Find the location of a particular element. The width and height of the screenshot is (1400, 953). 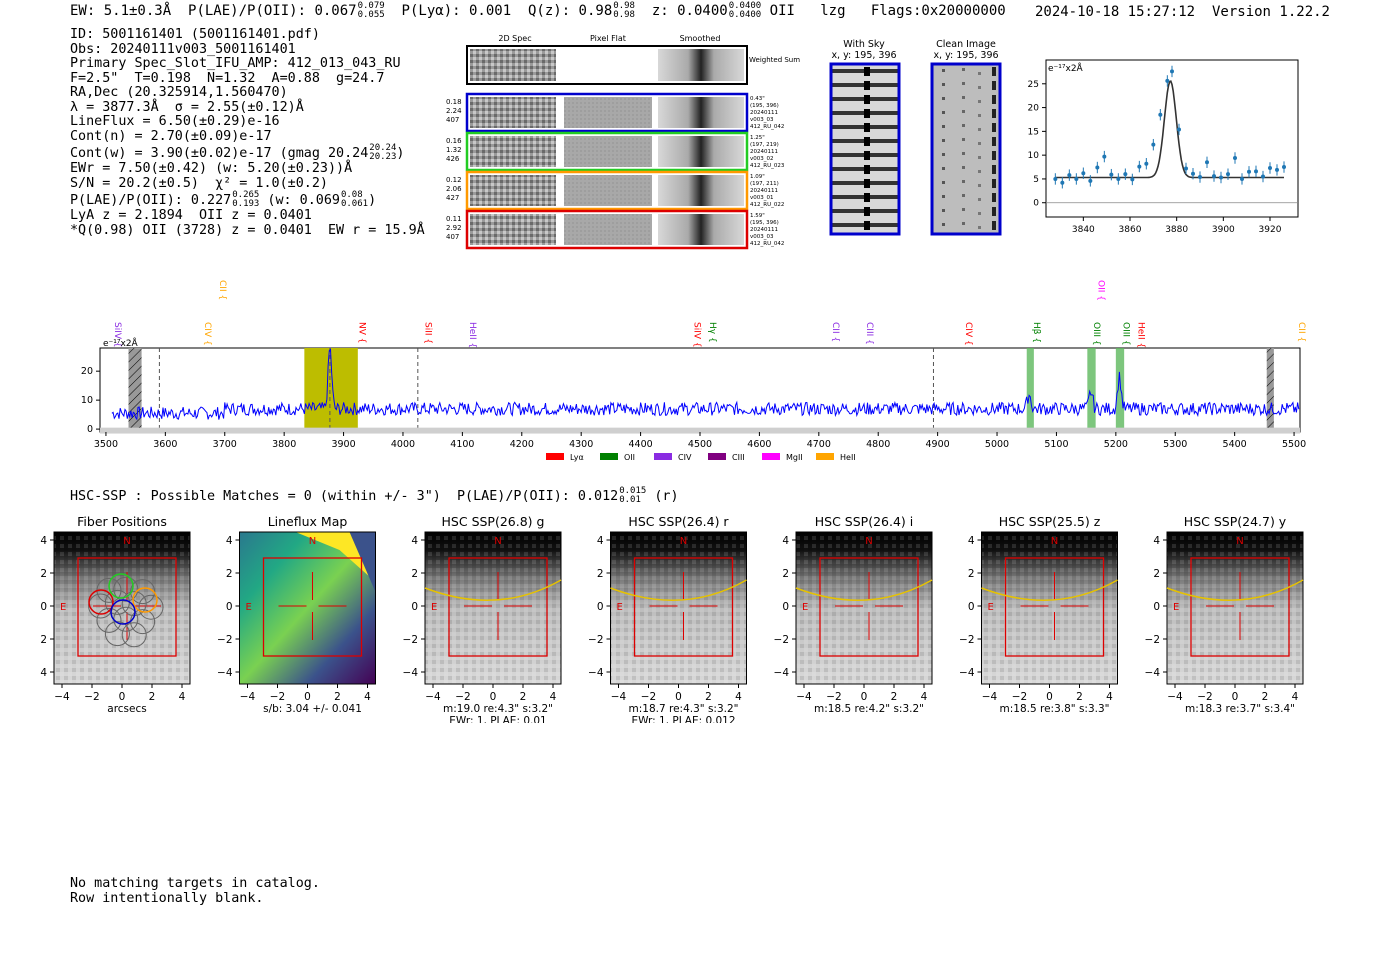

catalog-footer-line1: No matching targets in catalog. is located at coordinates (195, 883).